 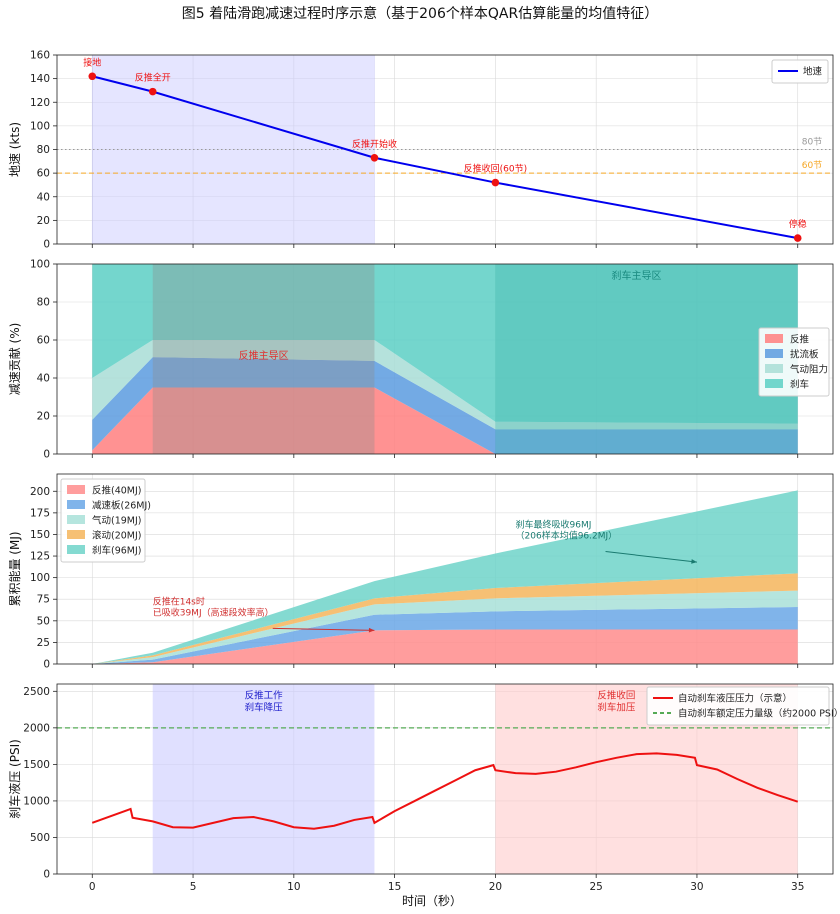 I want to click on y-tick-label: 2500, so click(x=36, y=692).